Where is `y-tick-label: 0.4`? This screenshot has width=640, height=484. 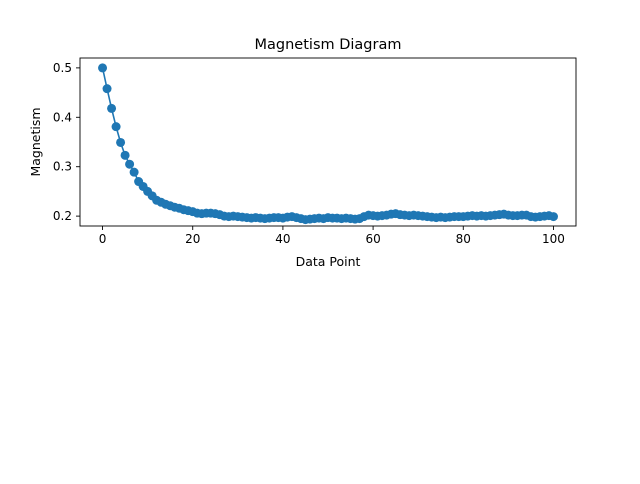 y-tick-label: 0.4 is located at coordinates (62, 117).